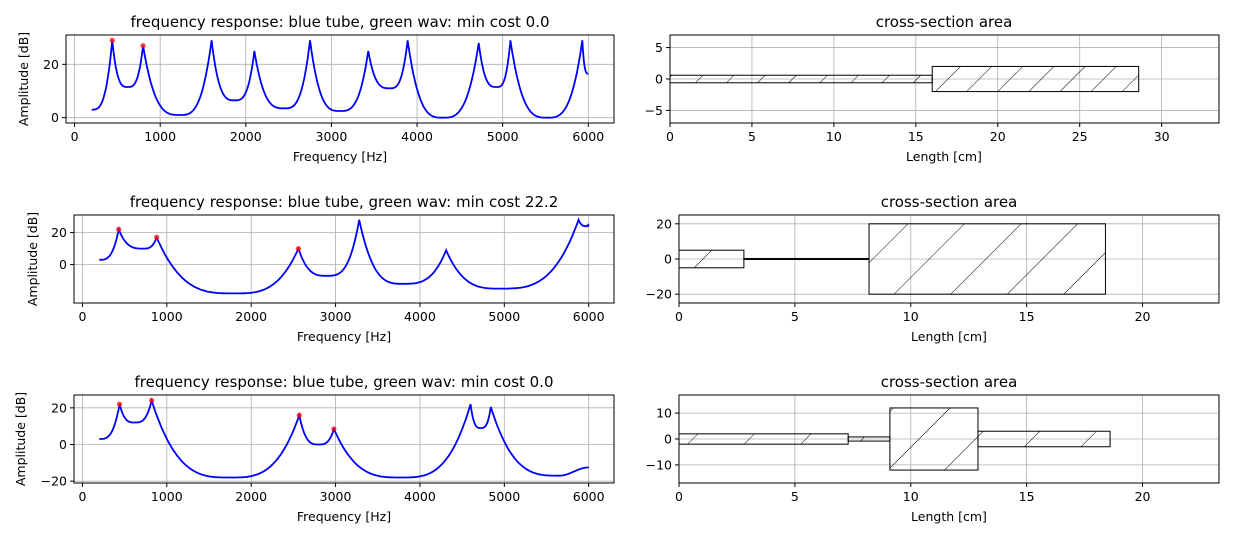  I want to click on y-tick-label: −10, so click(659, 464).